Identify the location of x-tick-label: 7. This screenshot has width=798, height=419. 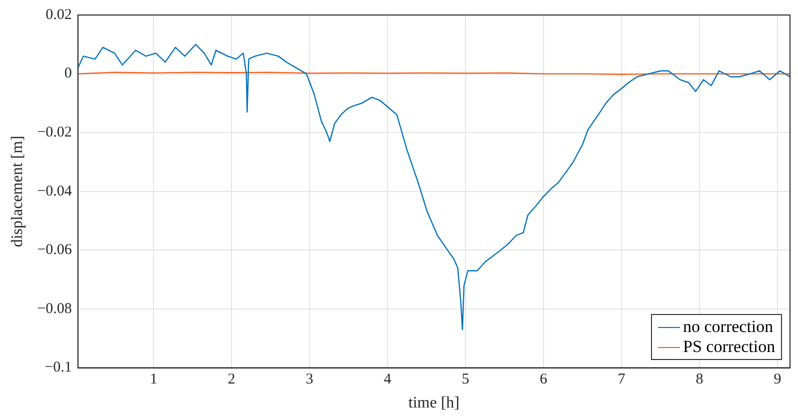
(622, 380).